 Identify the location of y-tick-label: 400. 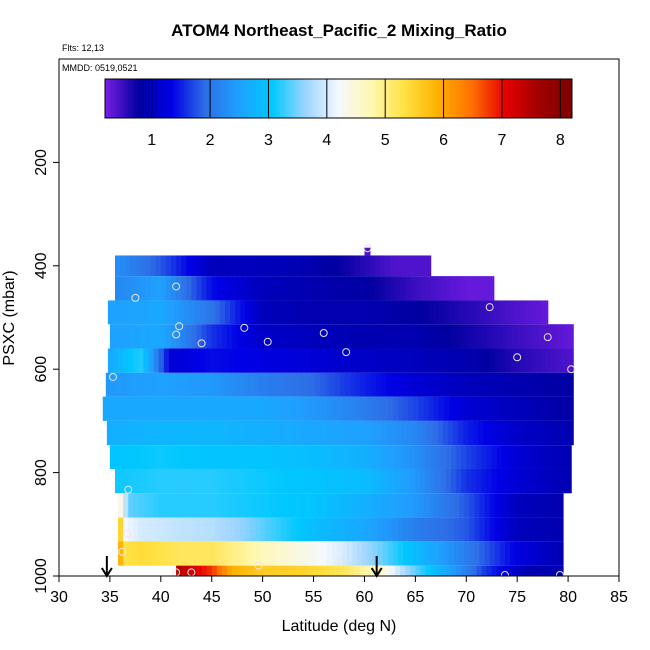
(41, 265).